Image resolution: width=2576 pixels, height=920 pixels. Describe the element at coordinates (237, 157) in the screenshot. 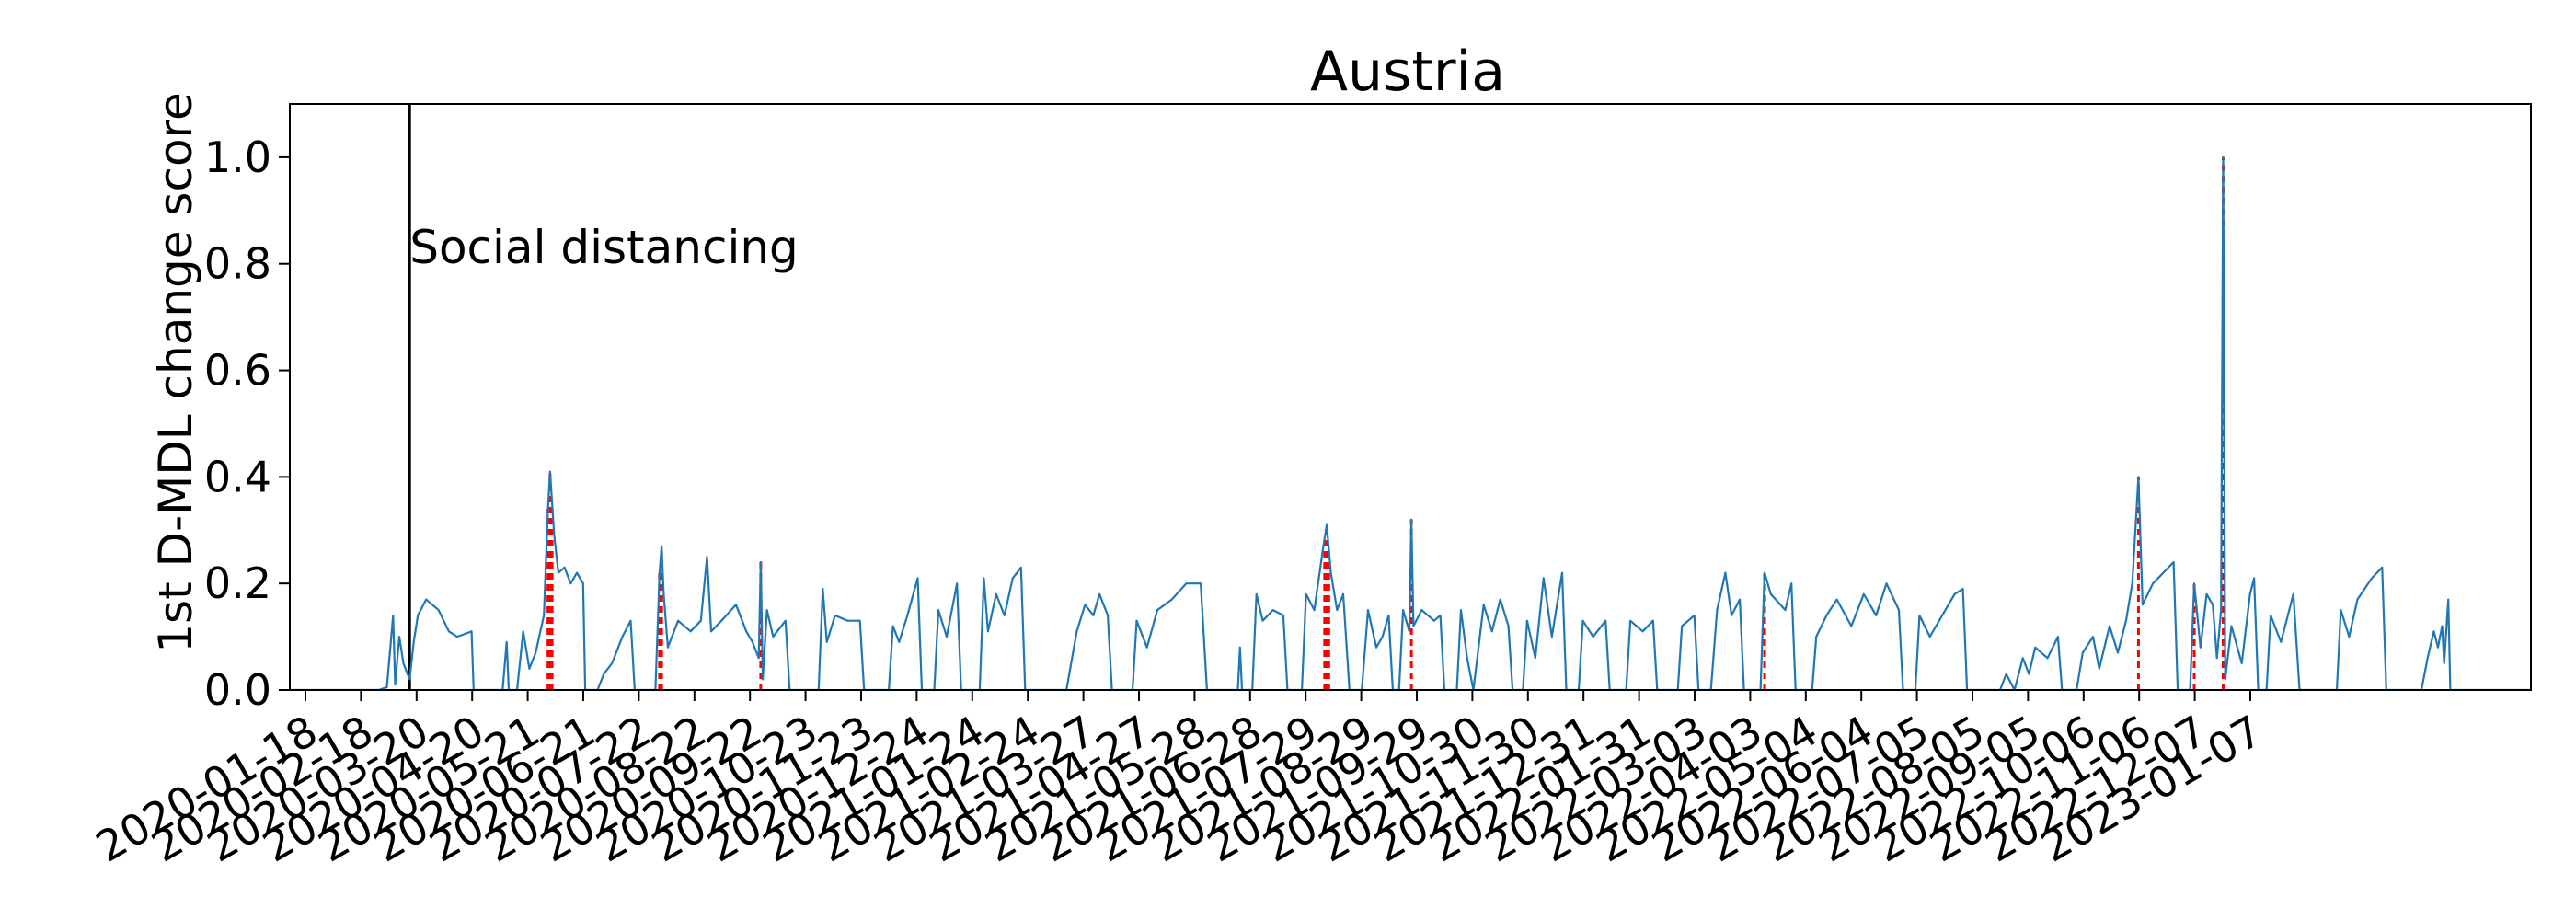

I see `y-tick-label: 1.0` at that location.